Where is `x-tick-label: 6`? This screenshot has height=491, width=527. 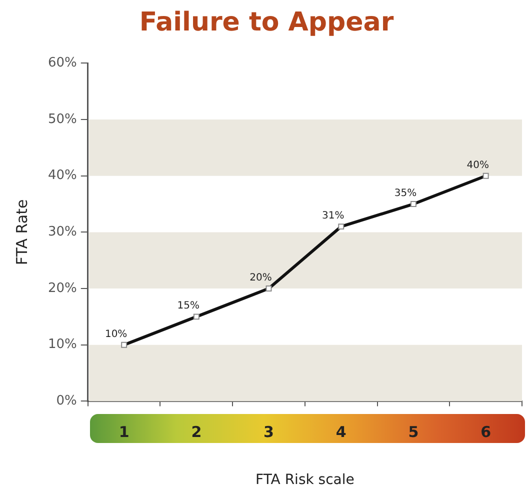
x-tick-label: 6 is located at coordinates (486, 432).